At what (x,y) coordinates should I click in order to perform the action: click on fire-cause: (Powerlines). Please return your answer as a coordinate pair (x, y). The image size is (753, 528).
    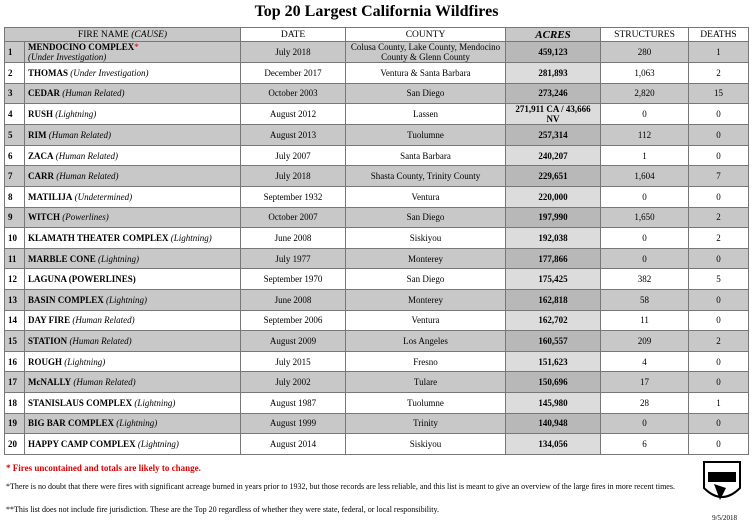
    Looking at the image, I should click on (85, 217).